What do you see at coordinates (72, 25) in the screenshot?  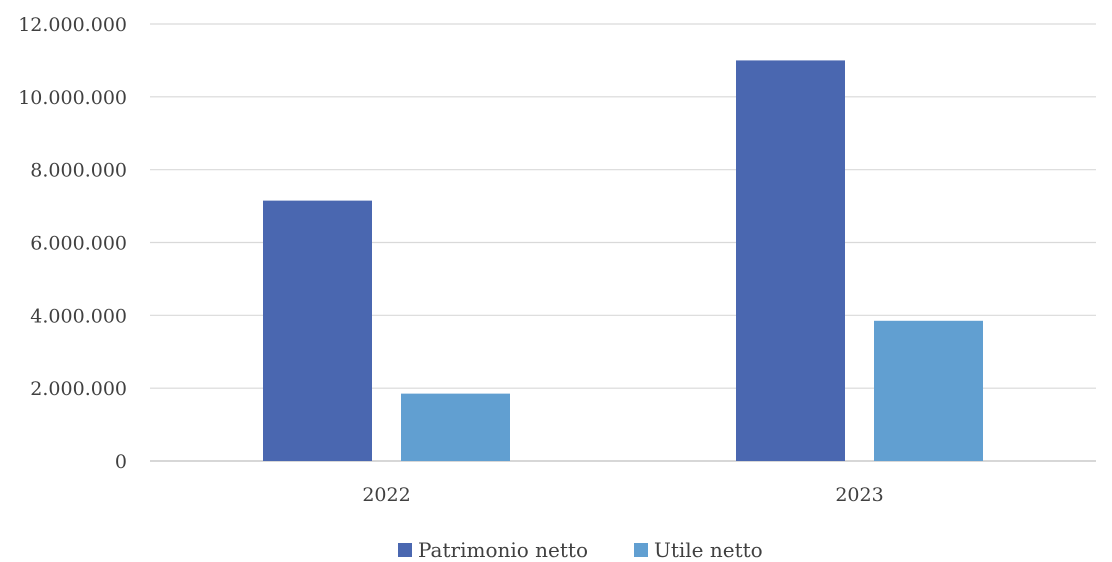 I see `y-tick-label: 12.000.000` at bounding box center [72, 25].